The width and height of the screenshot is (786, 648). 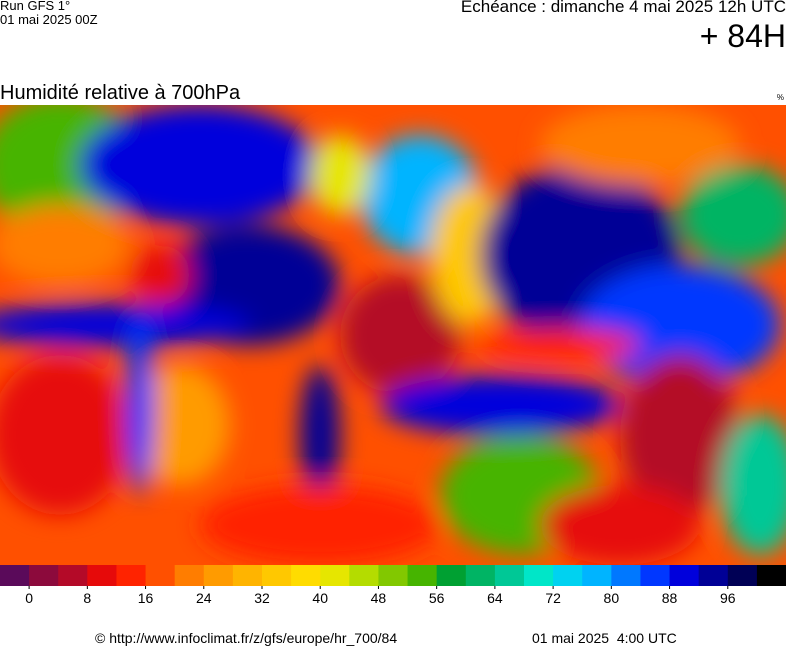 What do you see at coordinates (604, 638) in the screenshot?
I see `generated: 01 mai 2025 4:00 UTC` at bounding box center [604, 638].